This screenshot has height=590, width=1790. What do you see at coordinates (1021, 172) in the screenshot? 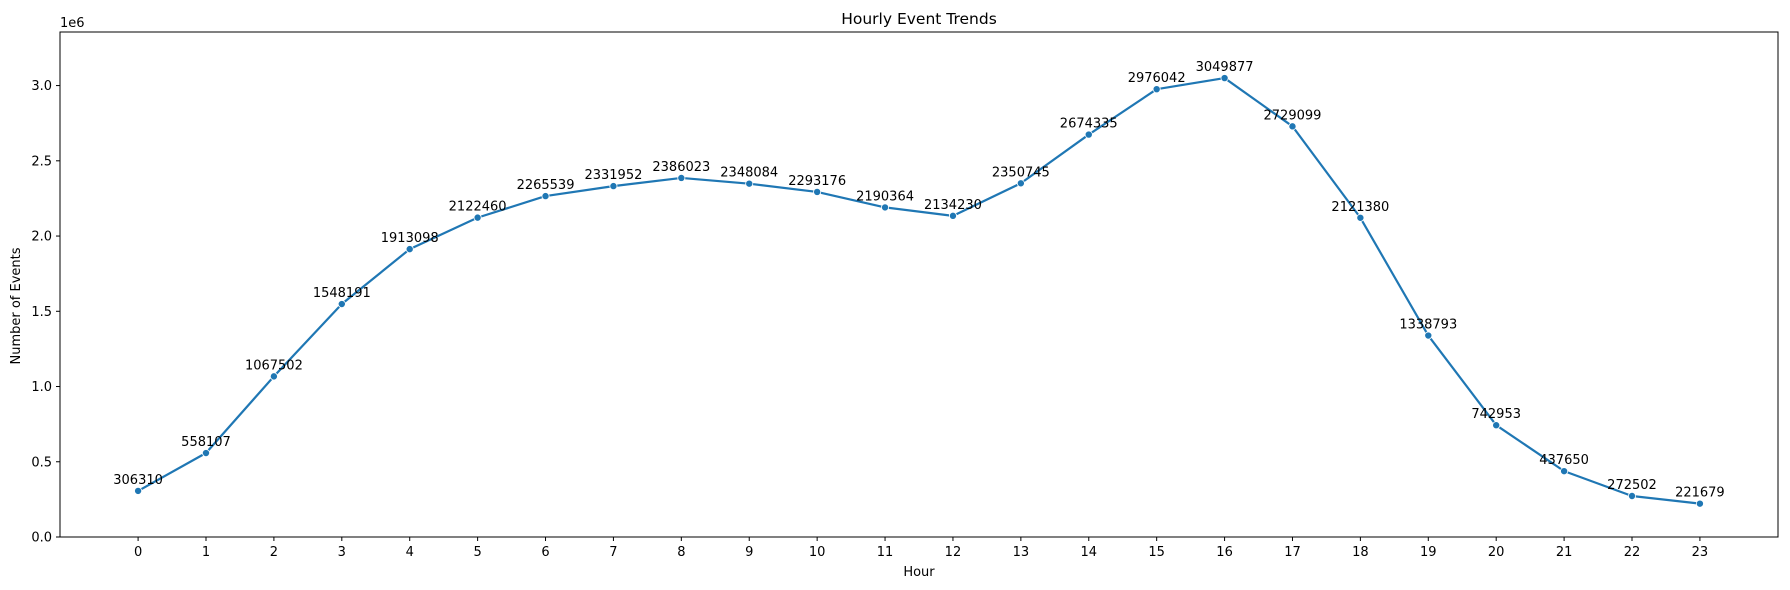
I see `data-label: 2350745` at bounding box center [1021, 172].